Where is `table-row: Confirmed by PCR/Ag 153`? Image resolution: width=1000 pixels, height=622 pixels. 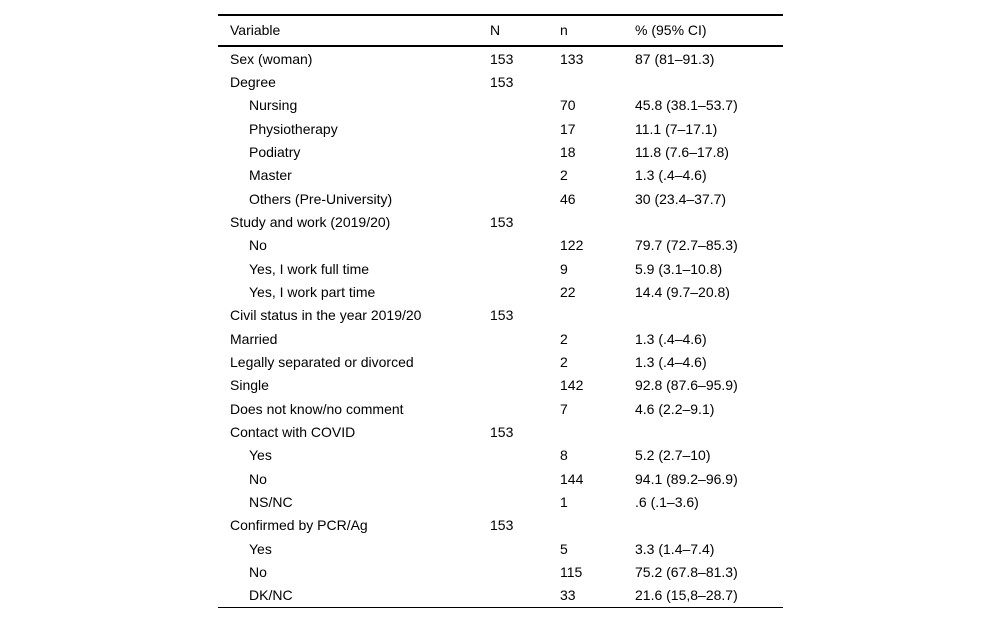
table-row: Confirmed by PCR/Ag 153 is located at coordinates (500, 525).